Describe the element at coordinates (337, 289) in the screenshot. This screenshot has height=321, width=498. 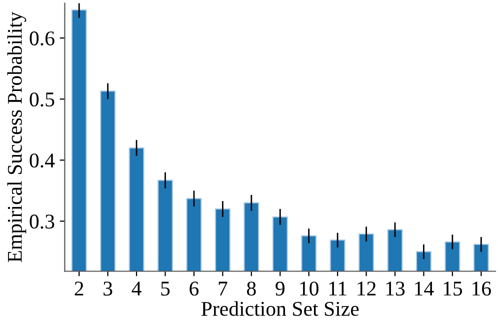
I see `x-tick-label: 11` at that location.